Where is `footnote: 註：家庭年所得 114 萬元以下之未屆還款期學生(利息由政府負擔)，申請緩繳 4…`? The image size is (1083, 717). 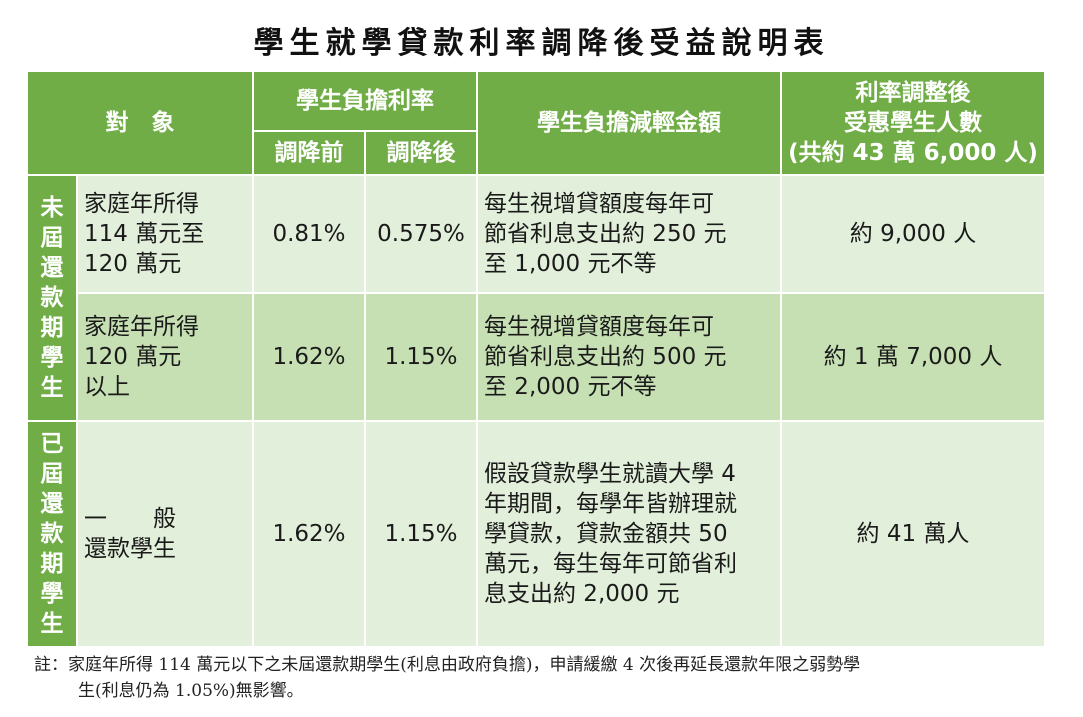
footnote: 註：家庭年所得 114 萬元以下之未屆還款期學生(利息由政府負擔)，申請緩繳 4… is located at coordinates (544, 678).